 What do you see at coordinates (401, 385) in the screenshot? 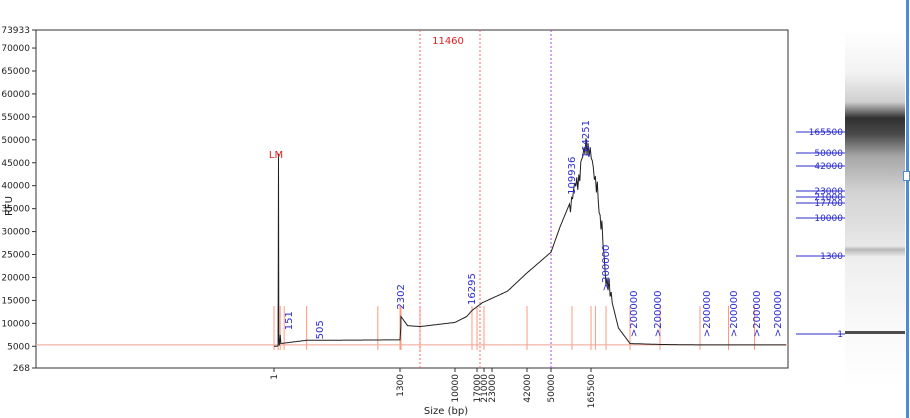
I see `x-tick-label: 1300` at bounding box center [401, 385].